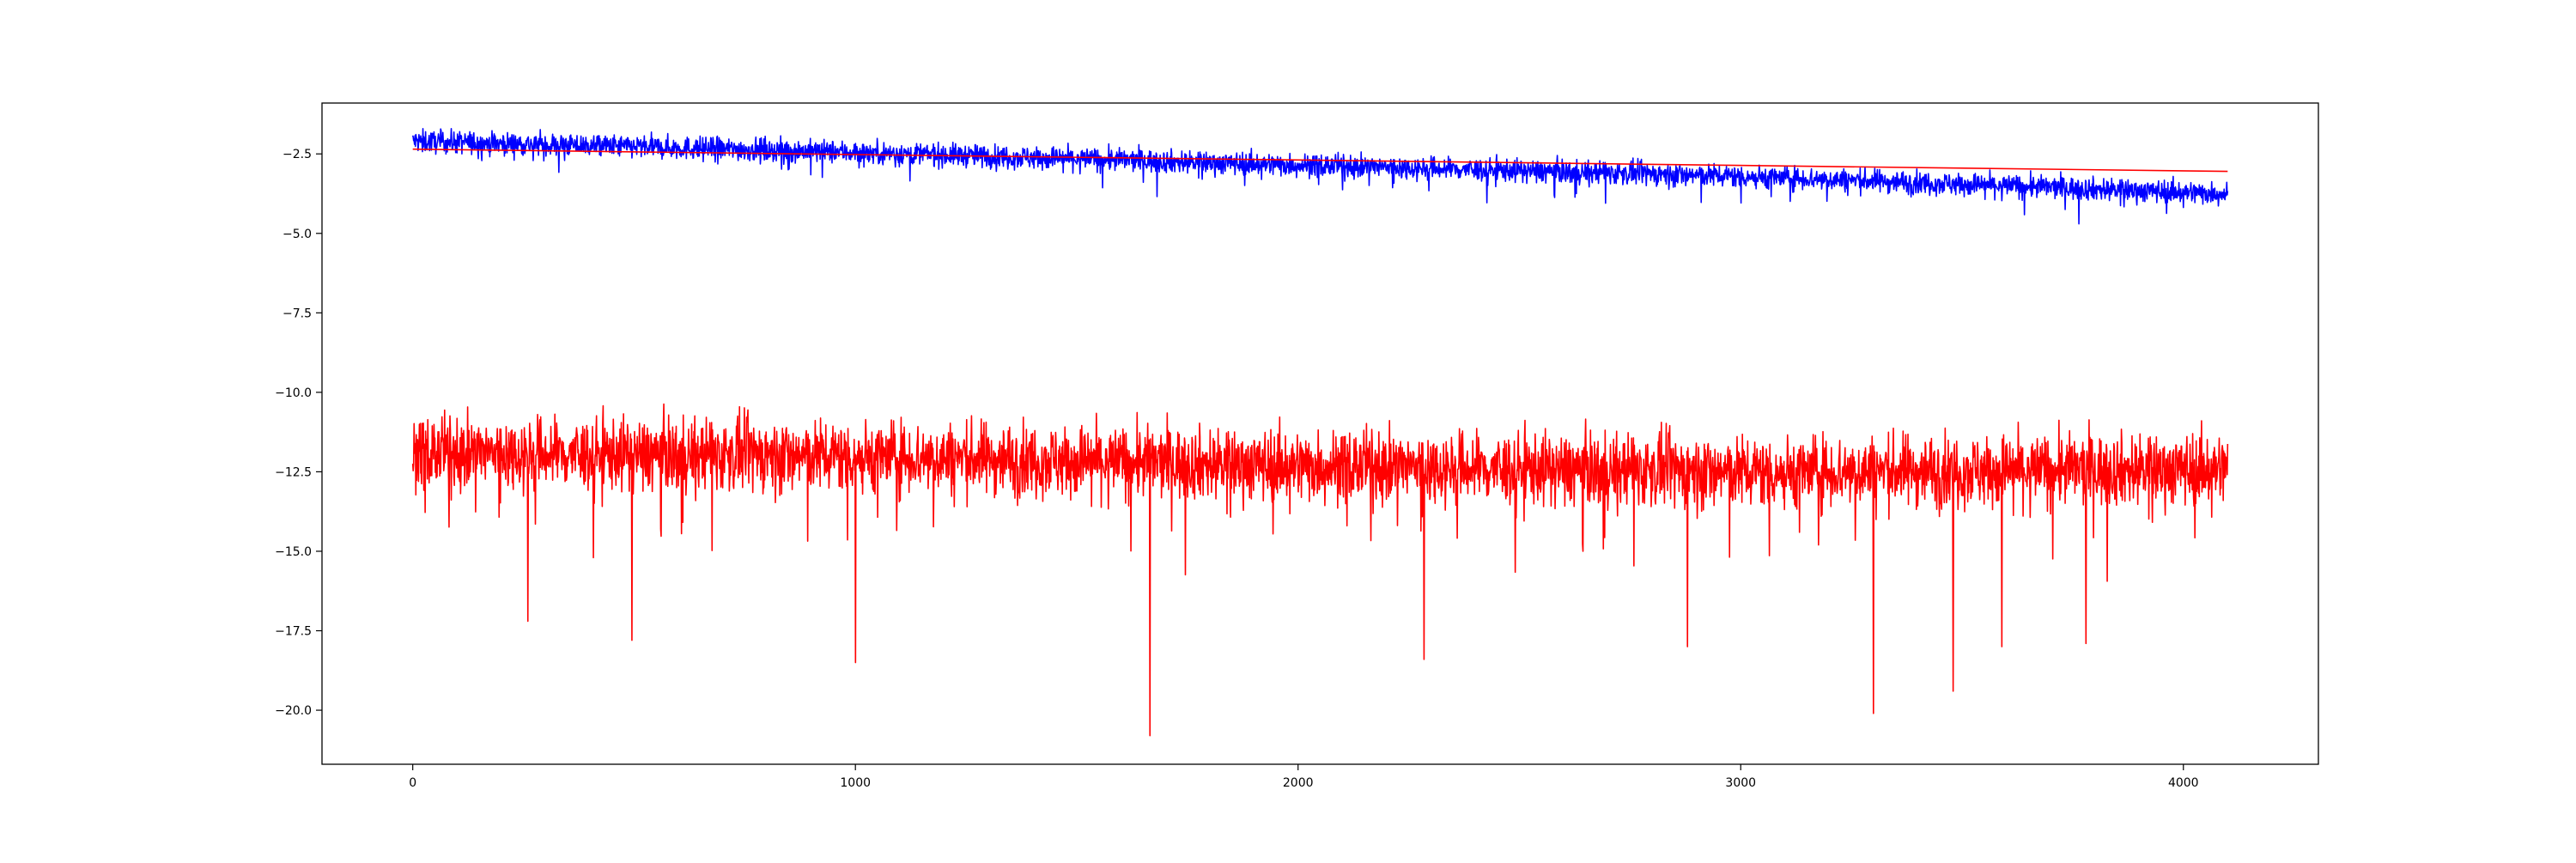  What do you see at coordinates (2184, 783) in the screenshot?
I see `x-tick-label: 4000` at bounding box center [2184, 783].